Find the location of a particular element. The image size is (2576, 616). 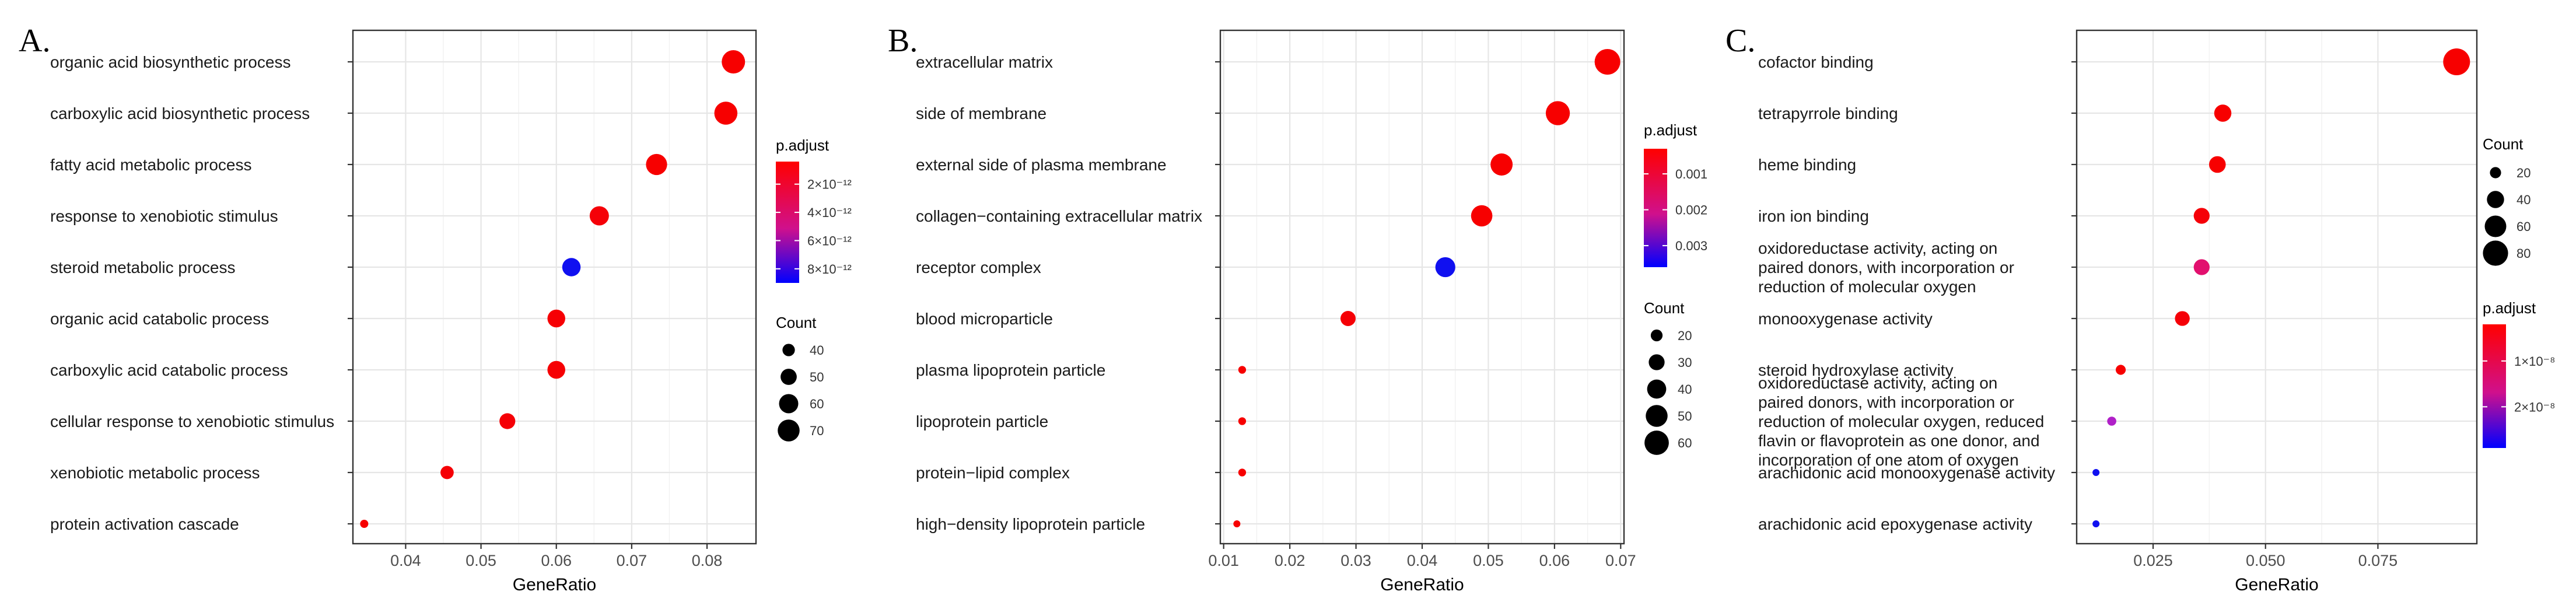

y-category-label-line: oxidoreductase activity, acting on is located at coordinates (1877, 383).